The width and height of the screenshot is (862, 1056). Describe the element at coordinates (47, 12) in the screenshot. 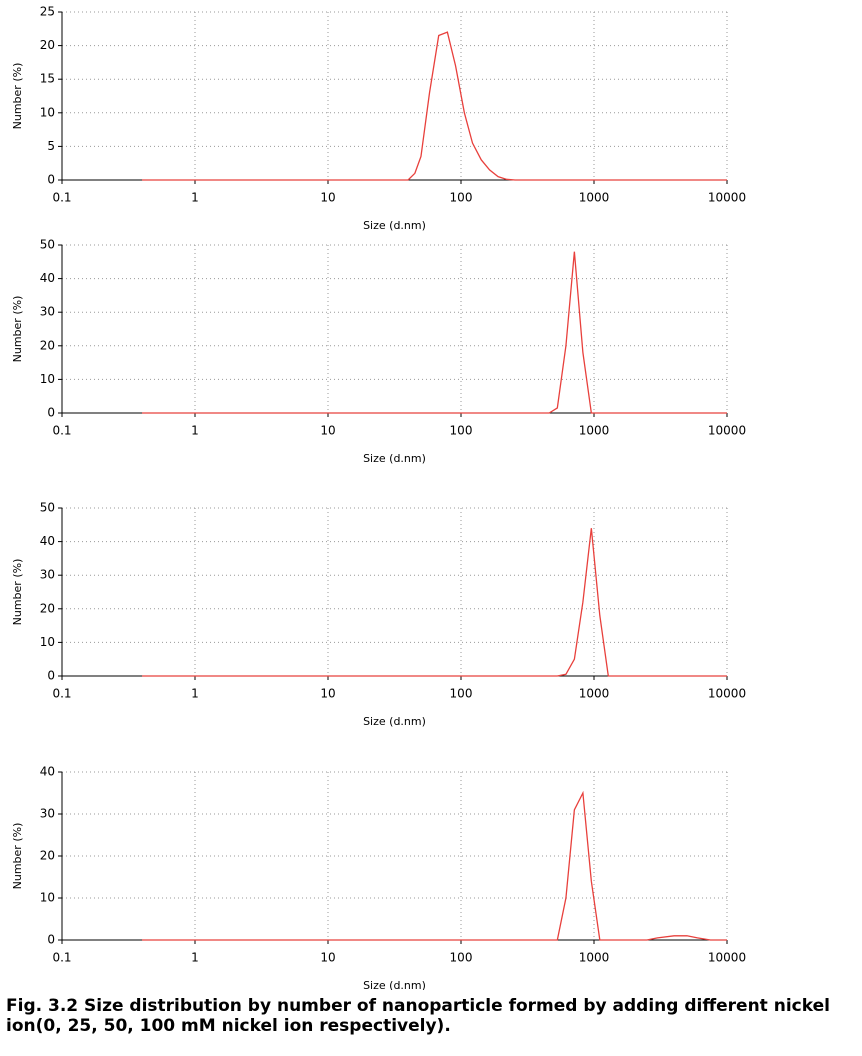

I see `y-tick-label: 25` at that location.